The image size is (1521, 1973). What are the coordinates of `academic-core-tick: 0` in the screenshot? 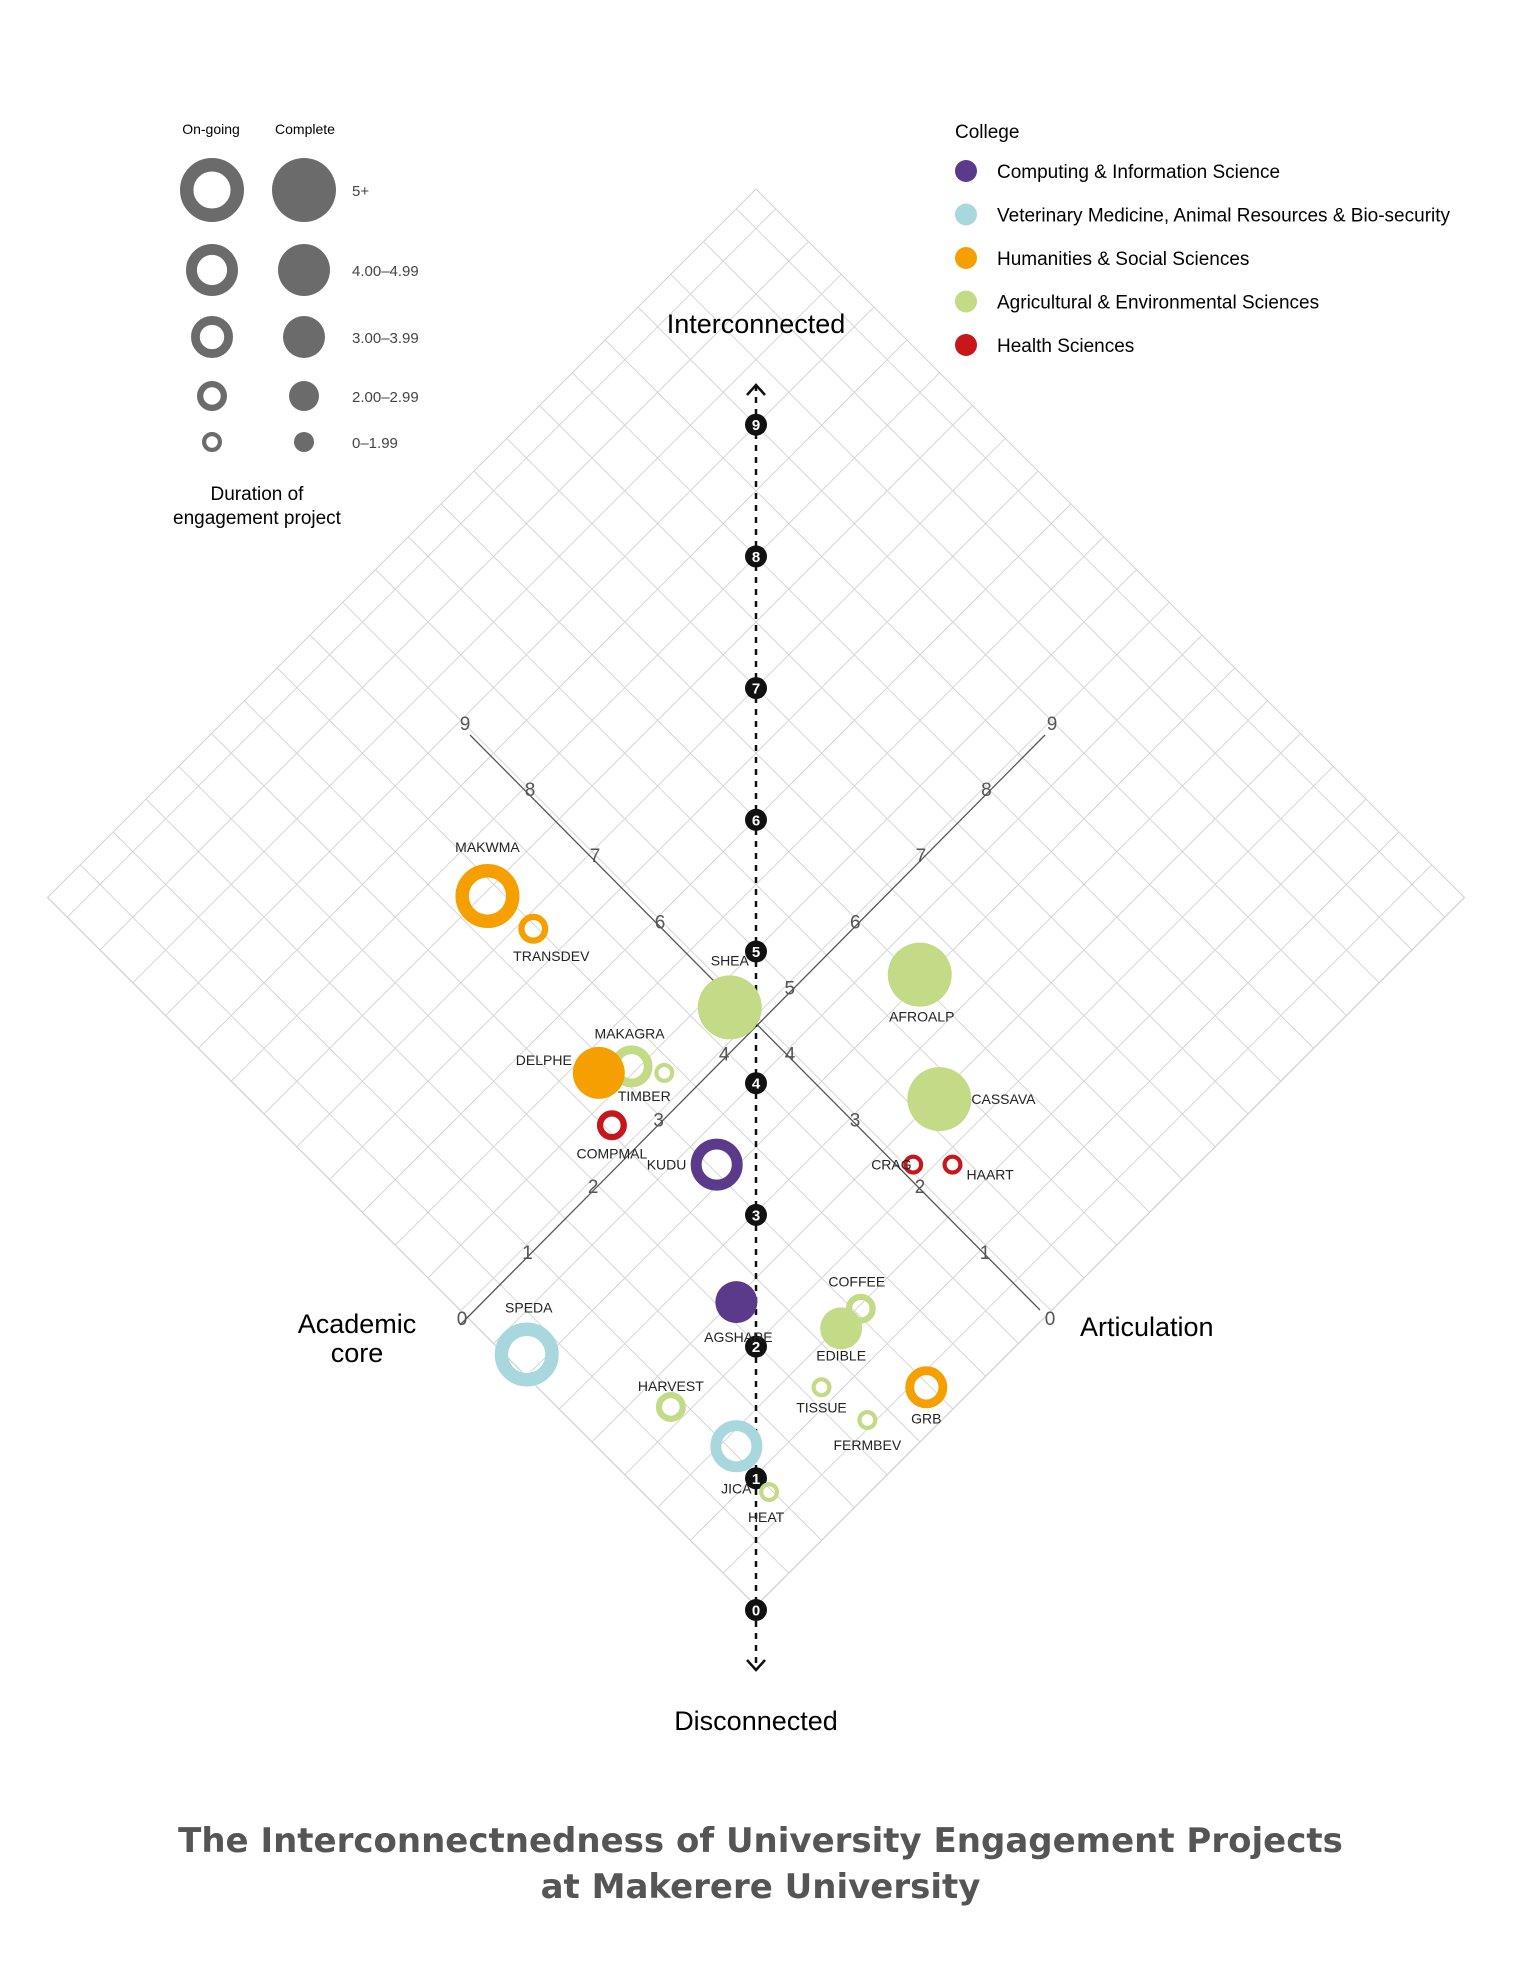 It's located at (462, 1319).